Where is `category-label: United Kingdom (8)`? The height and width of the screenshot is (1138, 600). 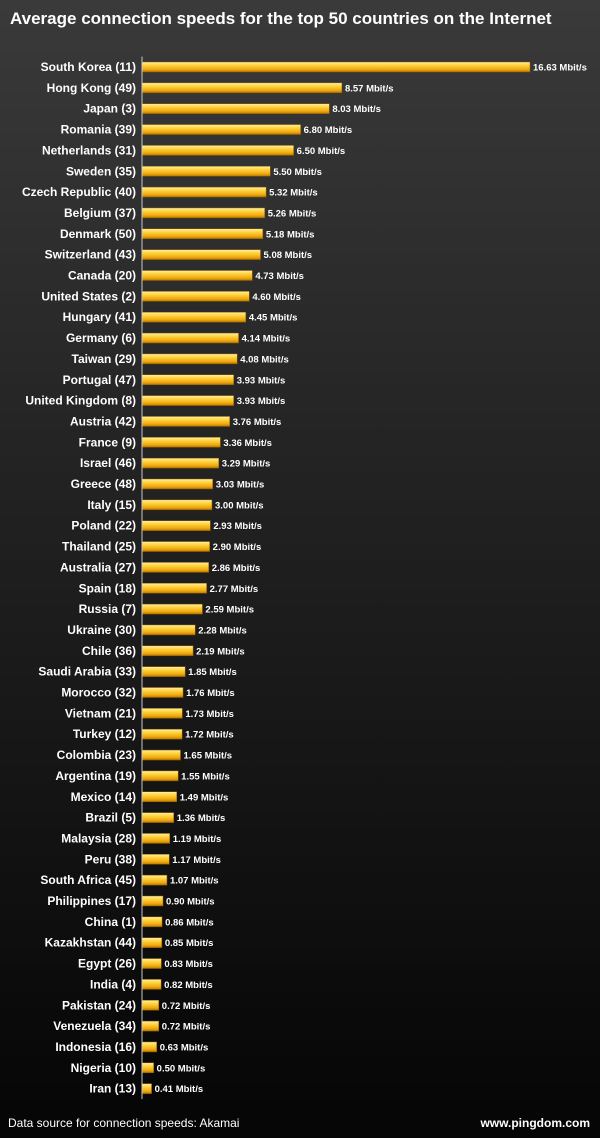 category-label: United Kingdom (8) is located at coordinates (80, 401).